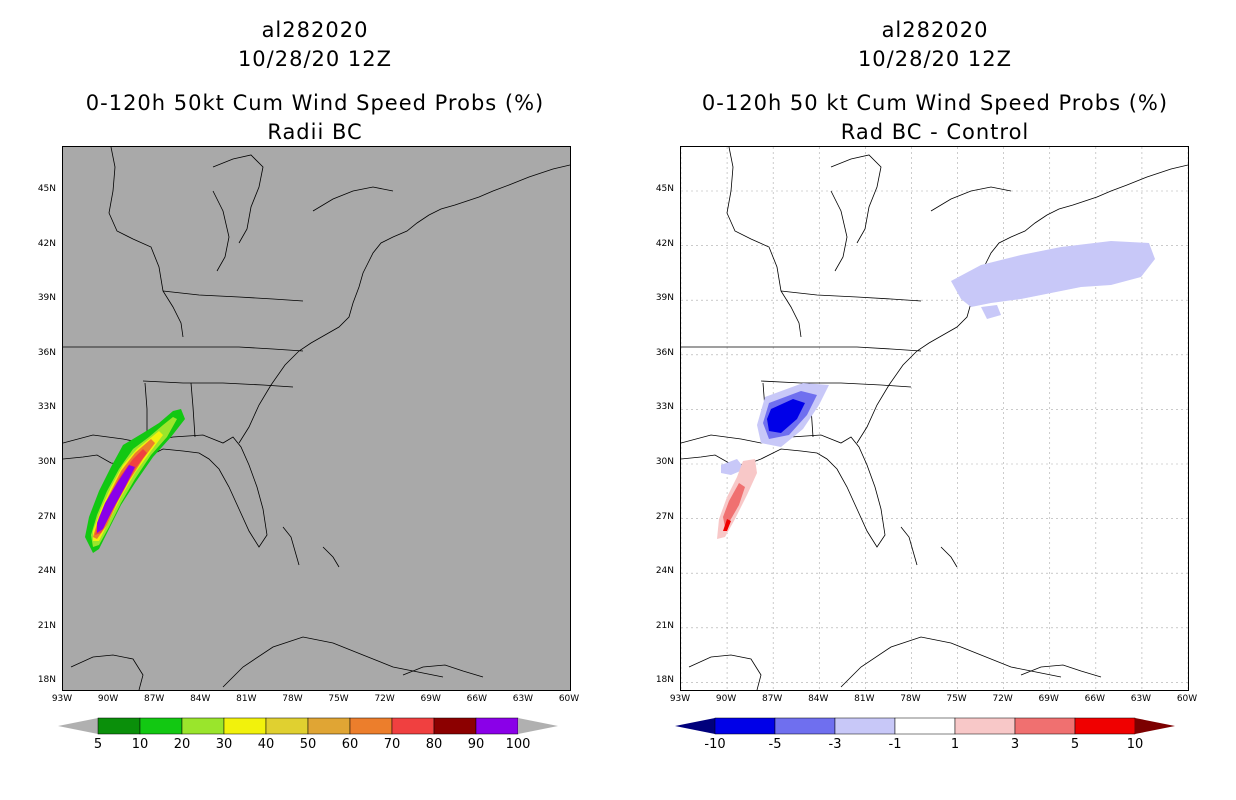  What do you see at coordinates (835, 744) in the screenshot?
I see `right-colorbar-label: -3` at bounding box center [835, 744].